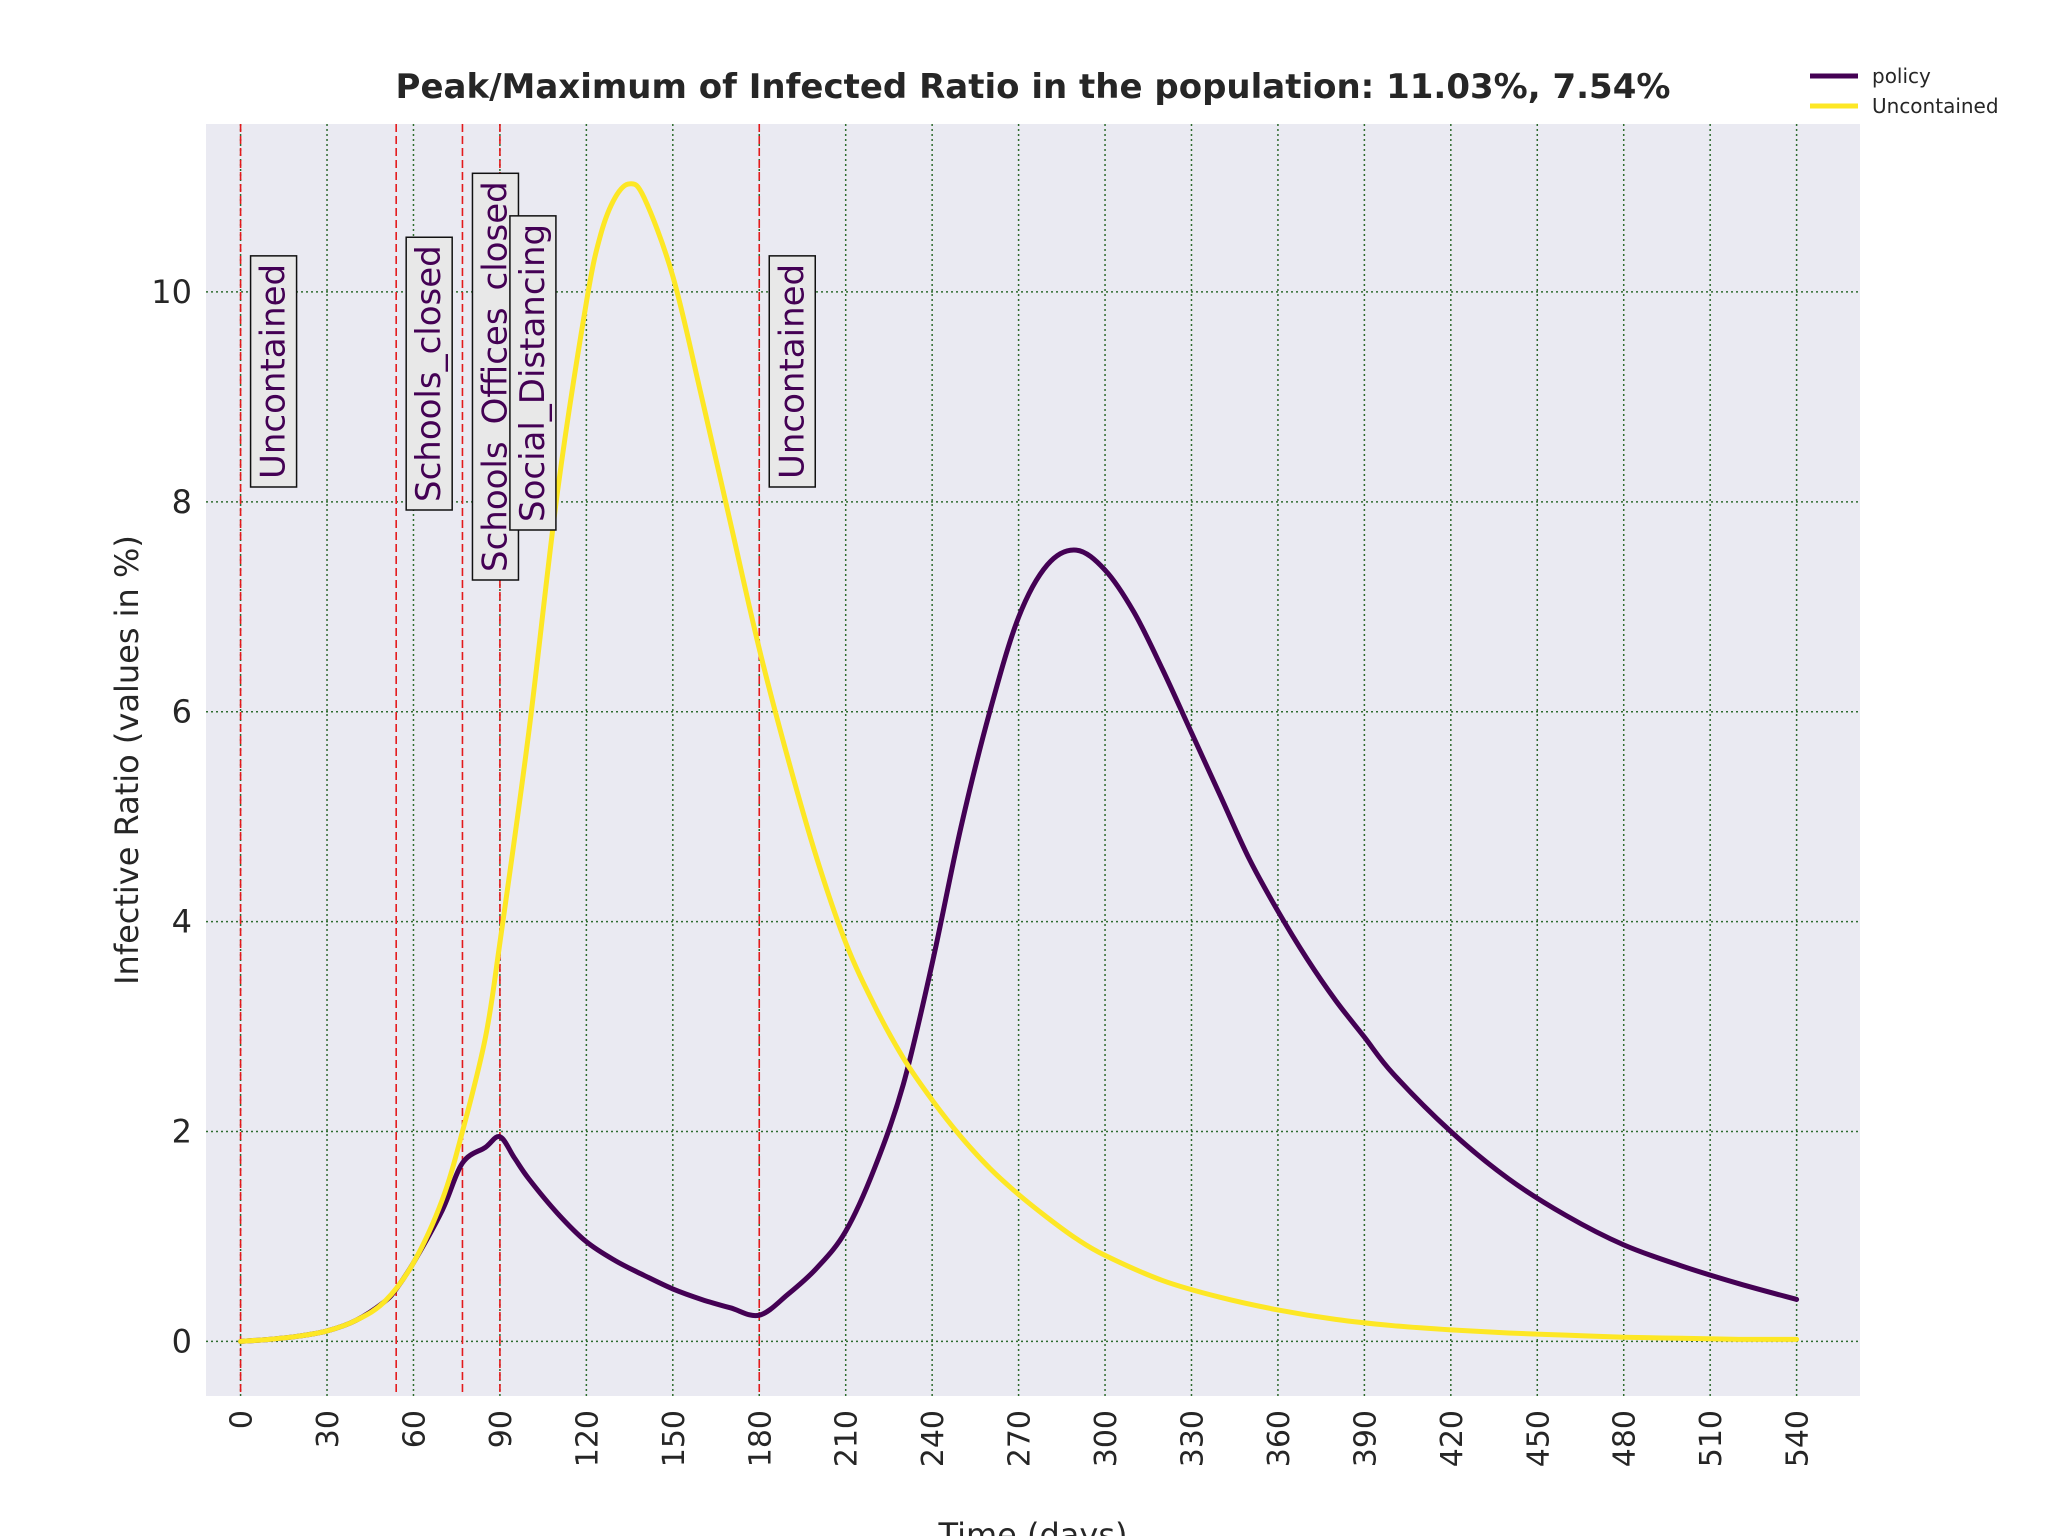 The height and width of the screenshot is (1540, 2048). Describe the element at coordinates (1935, 106) in the screenshot. I see `legend-label-uncontained: Uncontained` at that location.